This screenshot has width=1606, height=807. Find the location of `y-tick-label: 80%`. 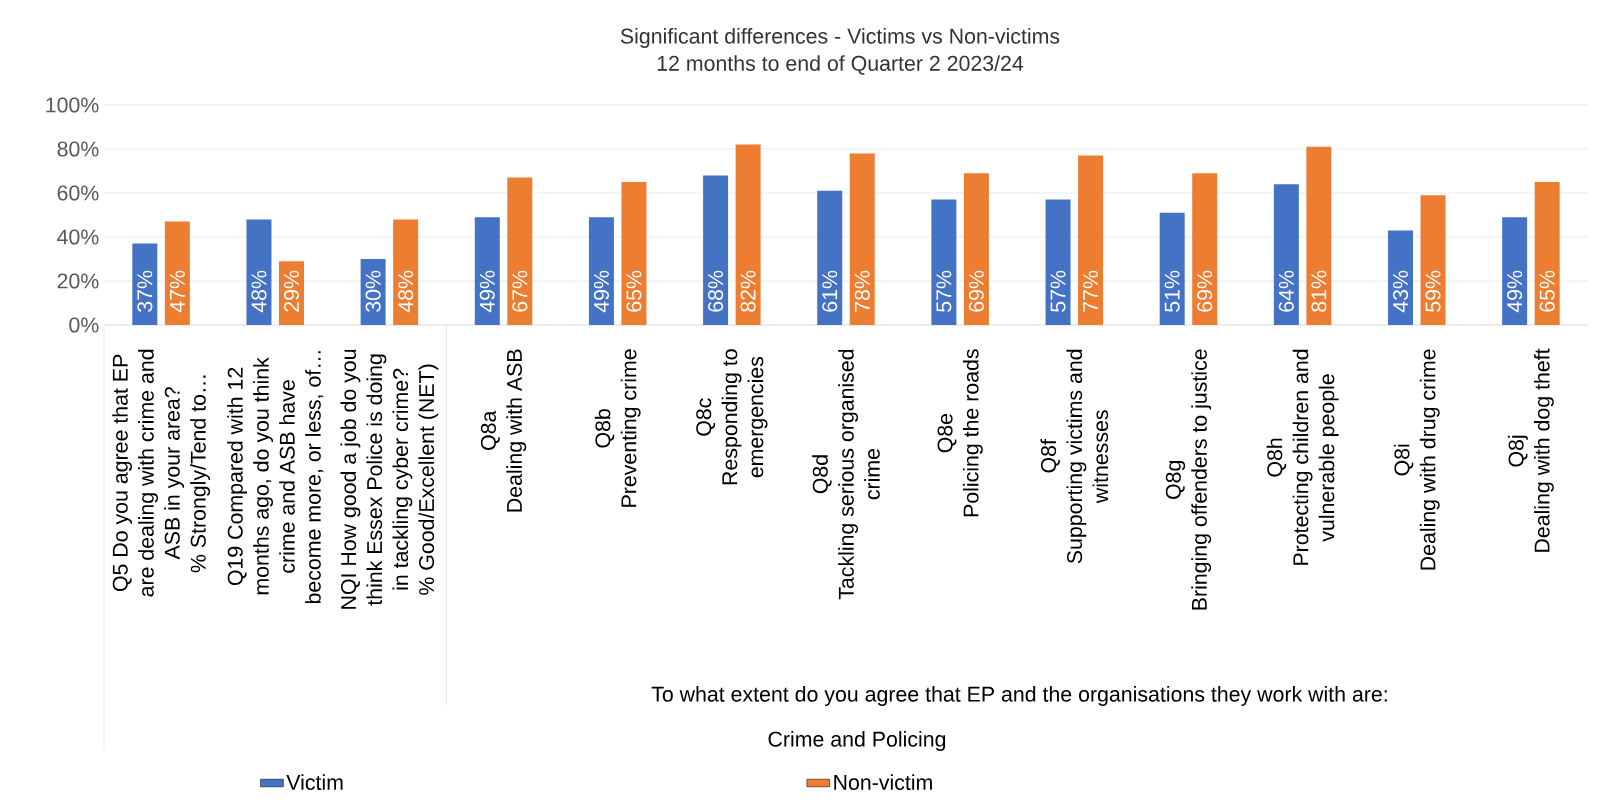

y-tick-label: 80% is located at coordinates (78, 149).